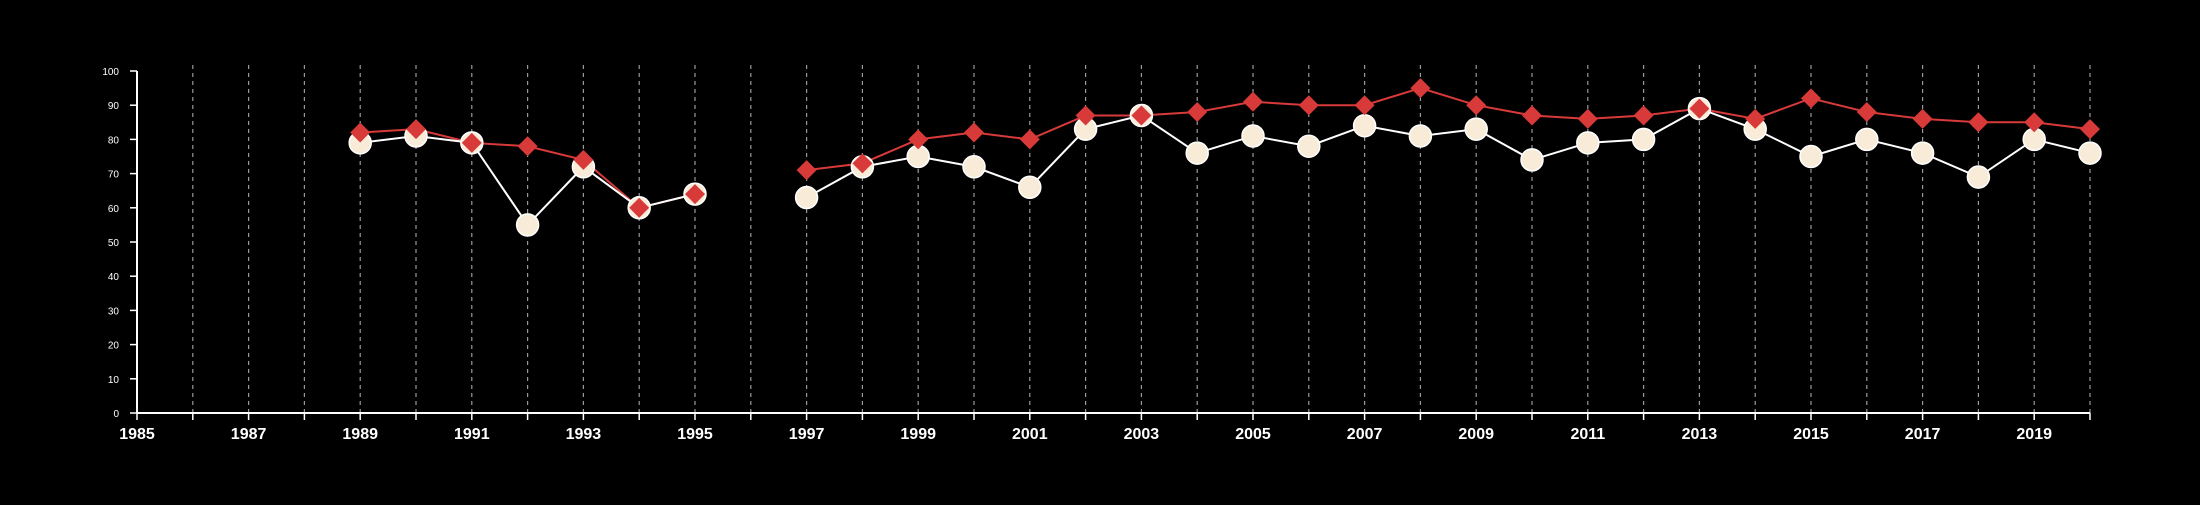 The image size is (2200, 505). Describe the element at coordinates (806, 170) in the screenshot. I see `series-1-point-1997` at that location.